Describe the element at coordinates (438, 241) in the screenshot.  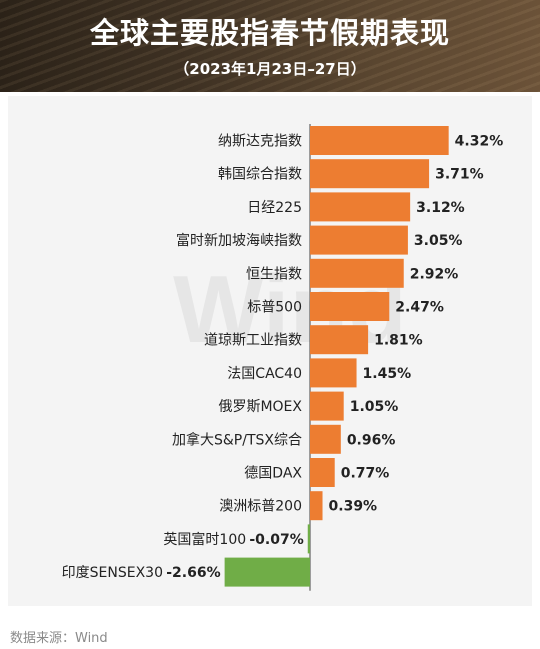
I see `data-label: 3.05%` at that location.